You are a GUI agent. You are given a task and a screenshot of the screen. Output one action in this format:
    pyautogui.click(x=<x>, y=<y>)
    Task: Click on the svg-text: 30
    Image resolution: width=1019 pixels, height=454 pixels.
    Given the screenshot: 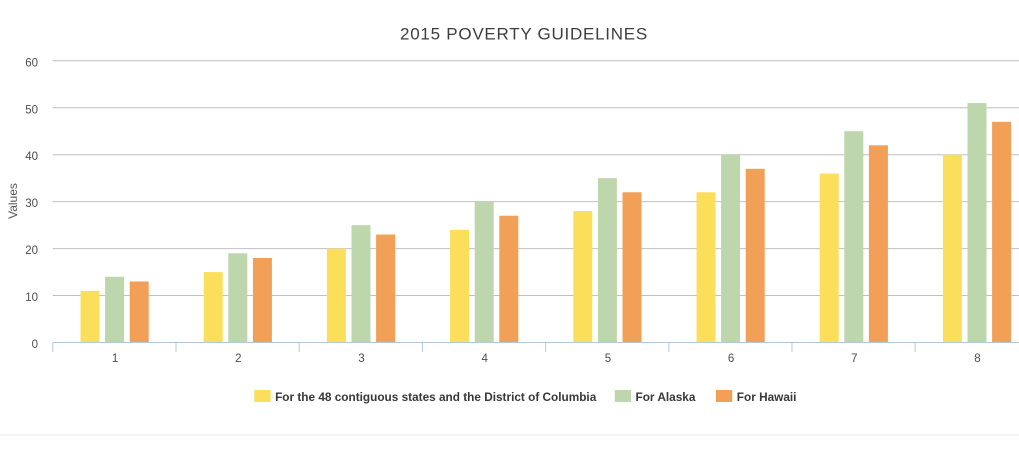 What is the action you would take?
    pyautogui.click(x=31, y=204)
    